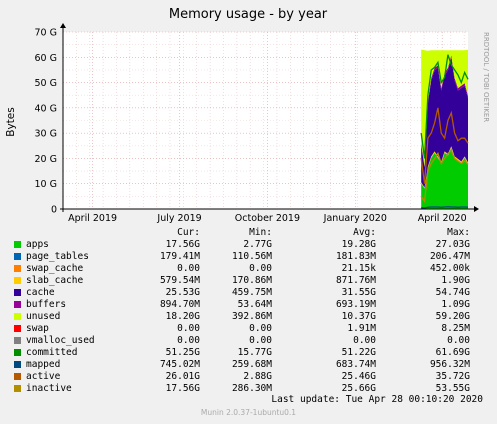  Describe the element at coordinates (251, 364) in the screenshot. I see `legend-min: 259.68M` at that location.